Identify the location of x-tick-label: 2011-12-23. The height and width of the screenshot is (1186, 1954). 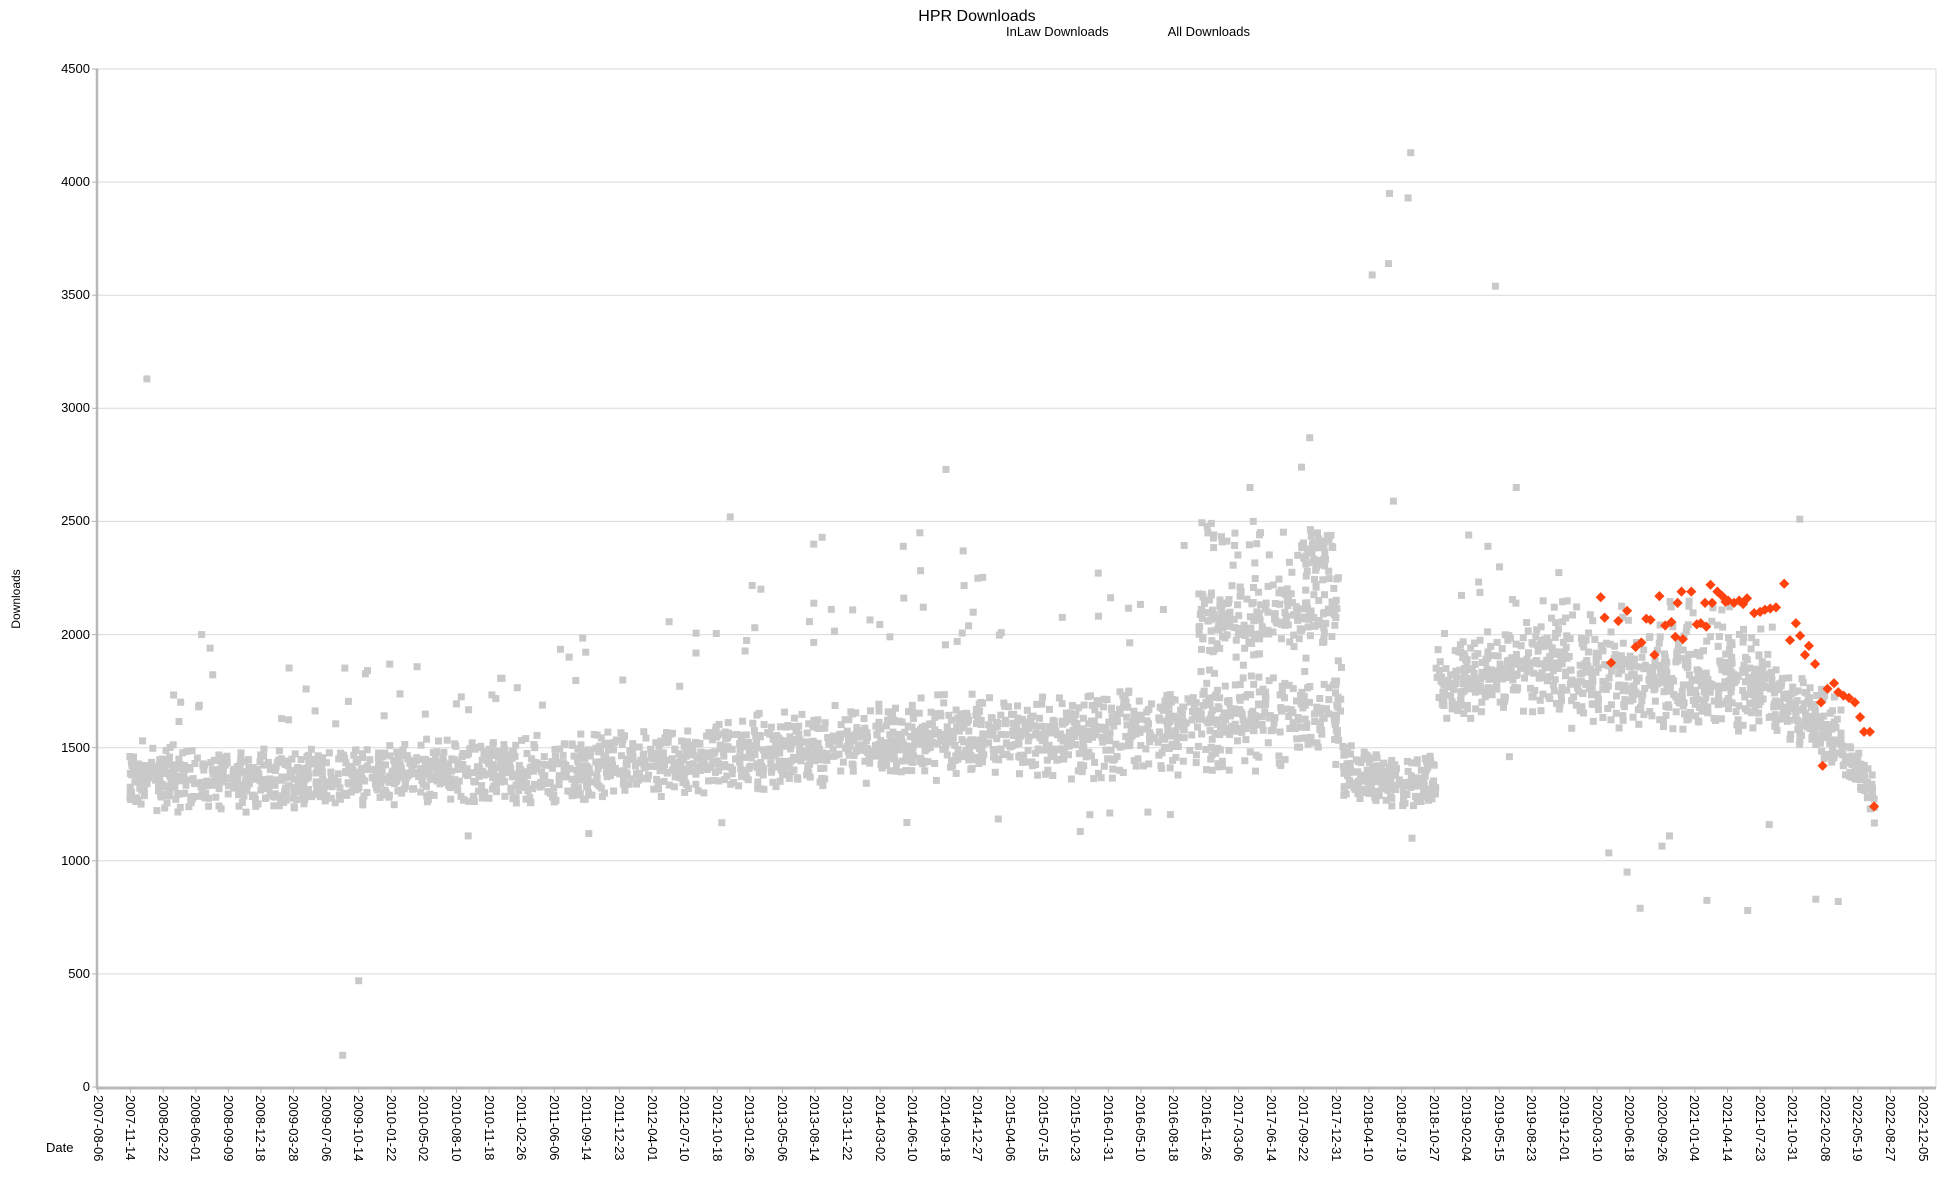
(619, 1128).